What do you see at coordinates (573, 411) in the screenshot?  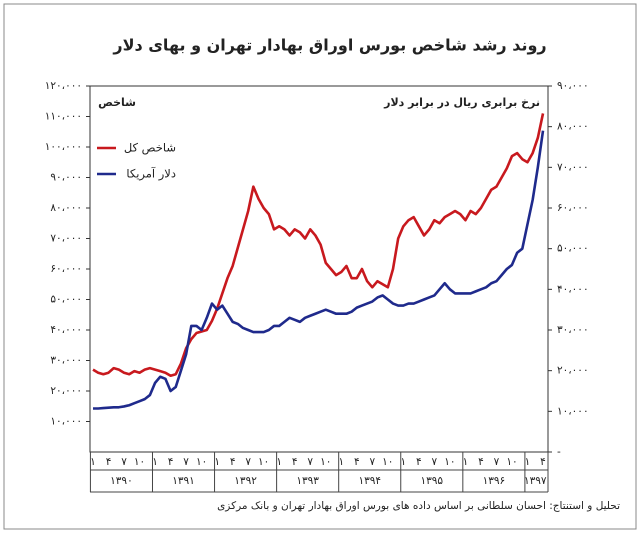 I see `y2-tick-label: ۱۰،۰۰۰` at bounding box center [573, 411].